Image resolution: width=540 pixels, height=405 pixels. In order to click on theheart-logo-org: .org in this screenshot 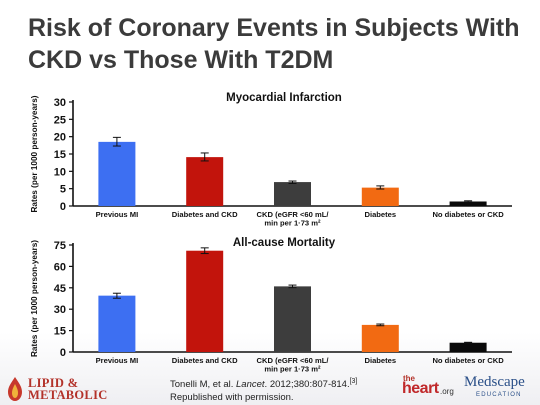, I will do `click(447, 391)`.